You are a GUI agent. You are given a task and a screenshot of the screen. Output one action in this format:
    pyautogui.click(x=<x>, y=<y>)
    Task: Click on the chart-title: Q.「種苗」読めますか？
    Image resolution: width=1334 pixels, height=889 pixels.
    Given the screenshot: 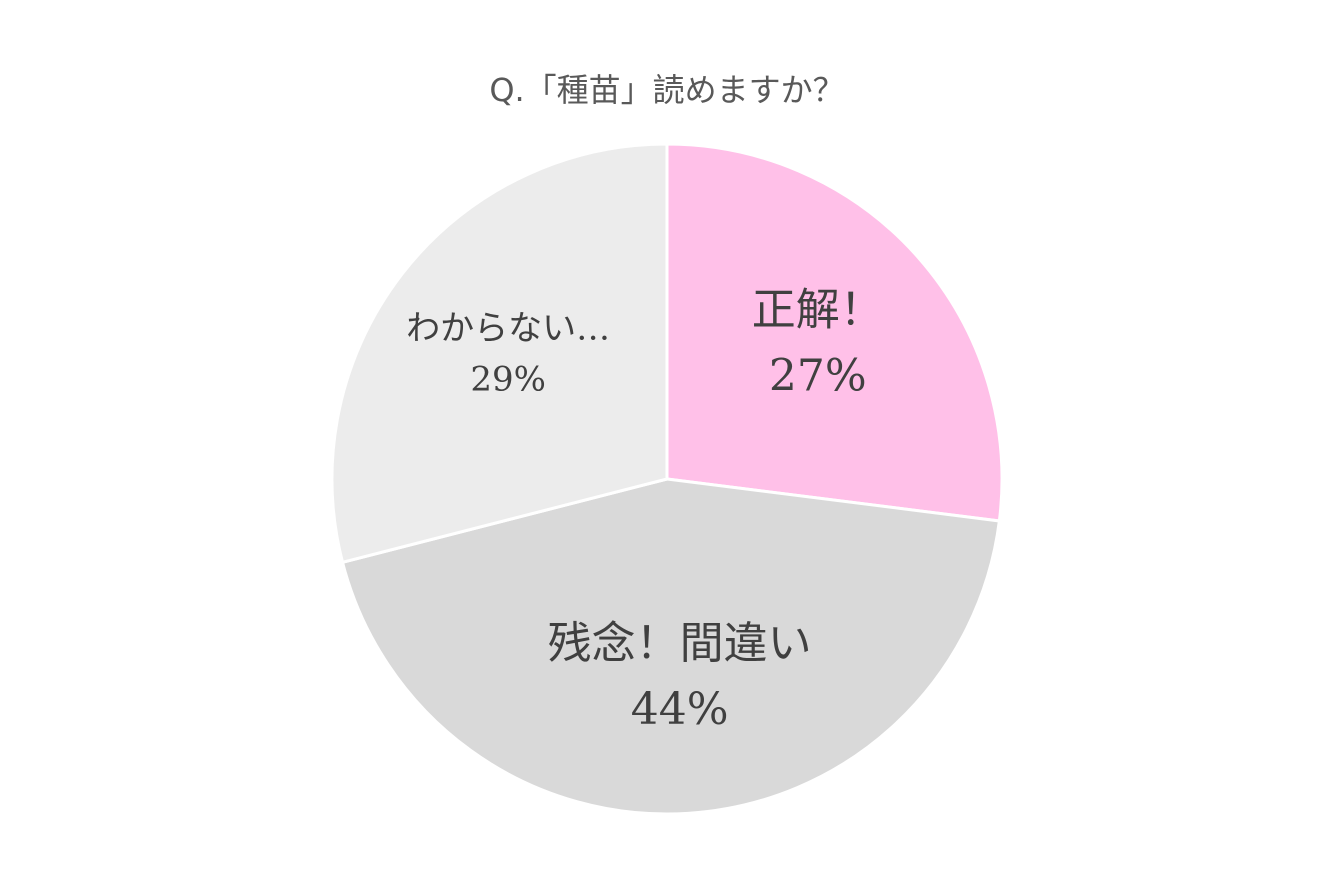 What is the action you would take?
    pyautogui.click(x=666, y=90)
    